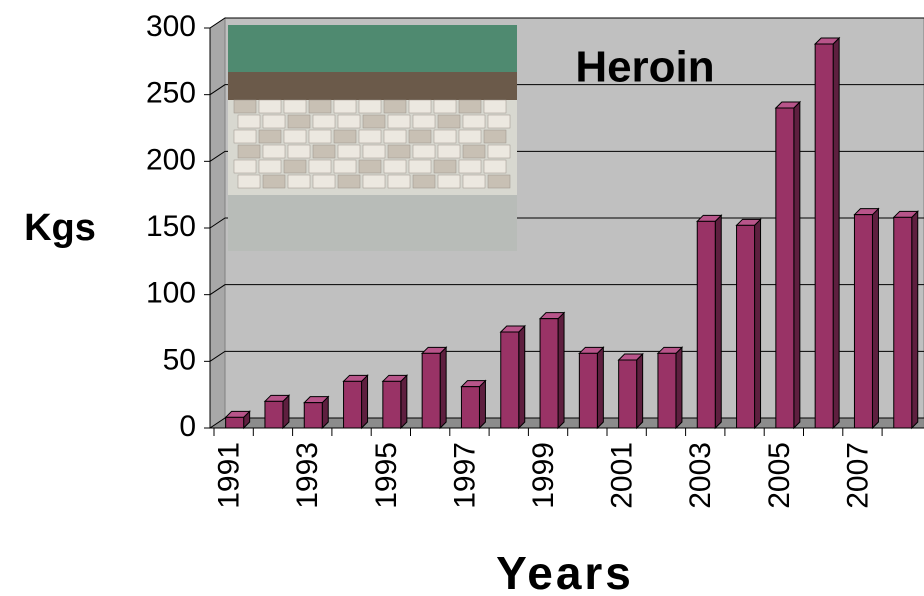 The image size is (924, 596). Describe the element at coordinates (779, 475) in the screenshot. I see `x-tick-label: 2005` at that location.